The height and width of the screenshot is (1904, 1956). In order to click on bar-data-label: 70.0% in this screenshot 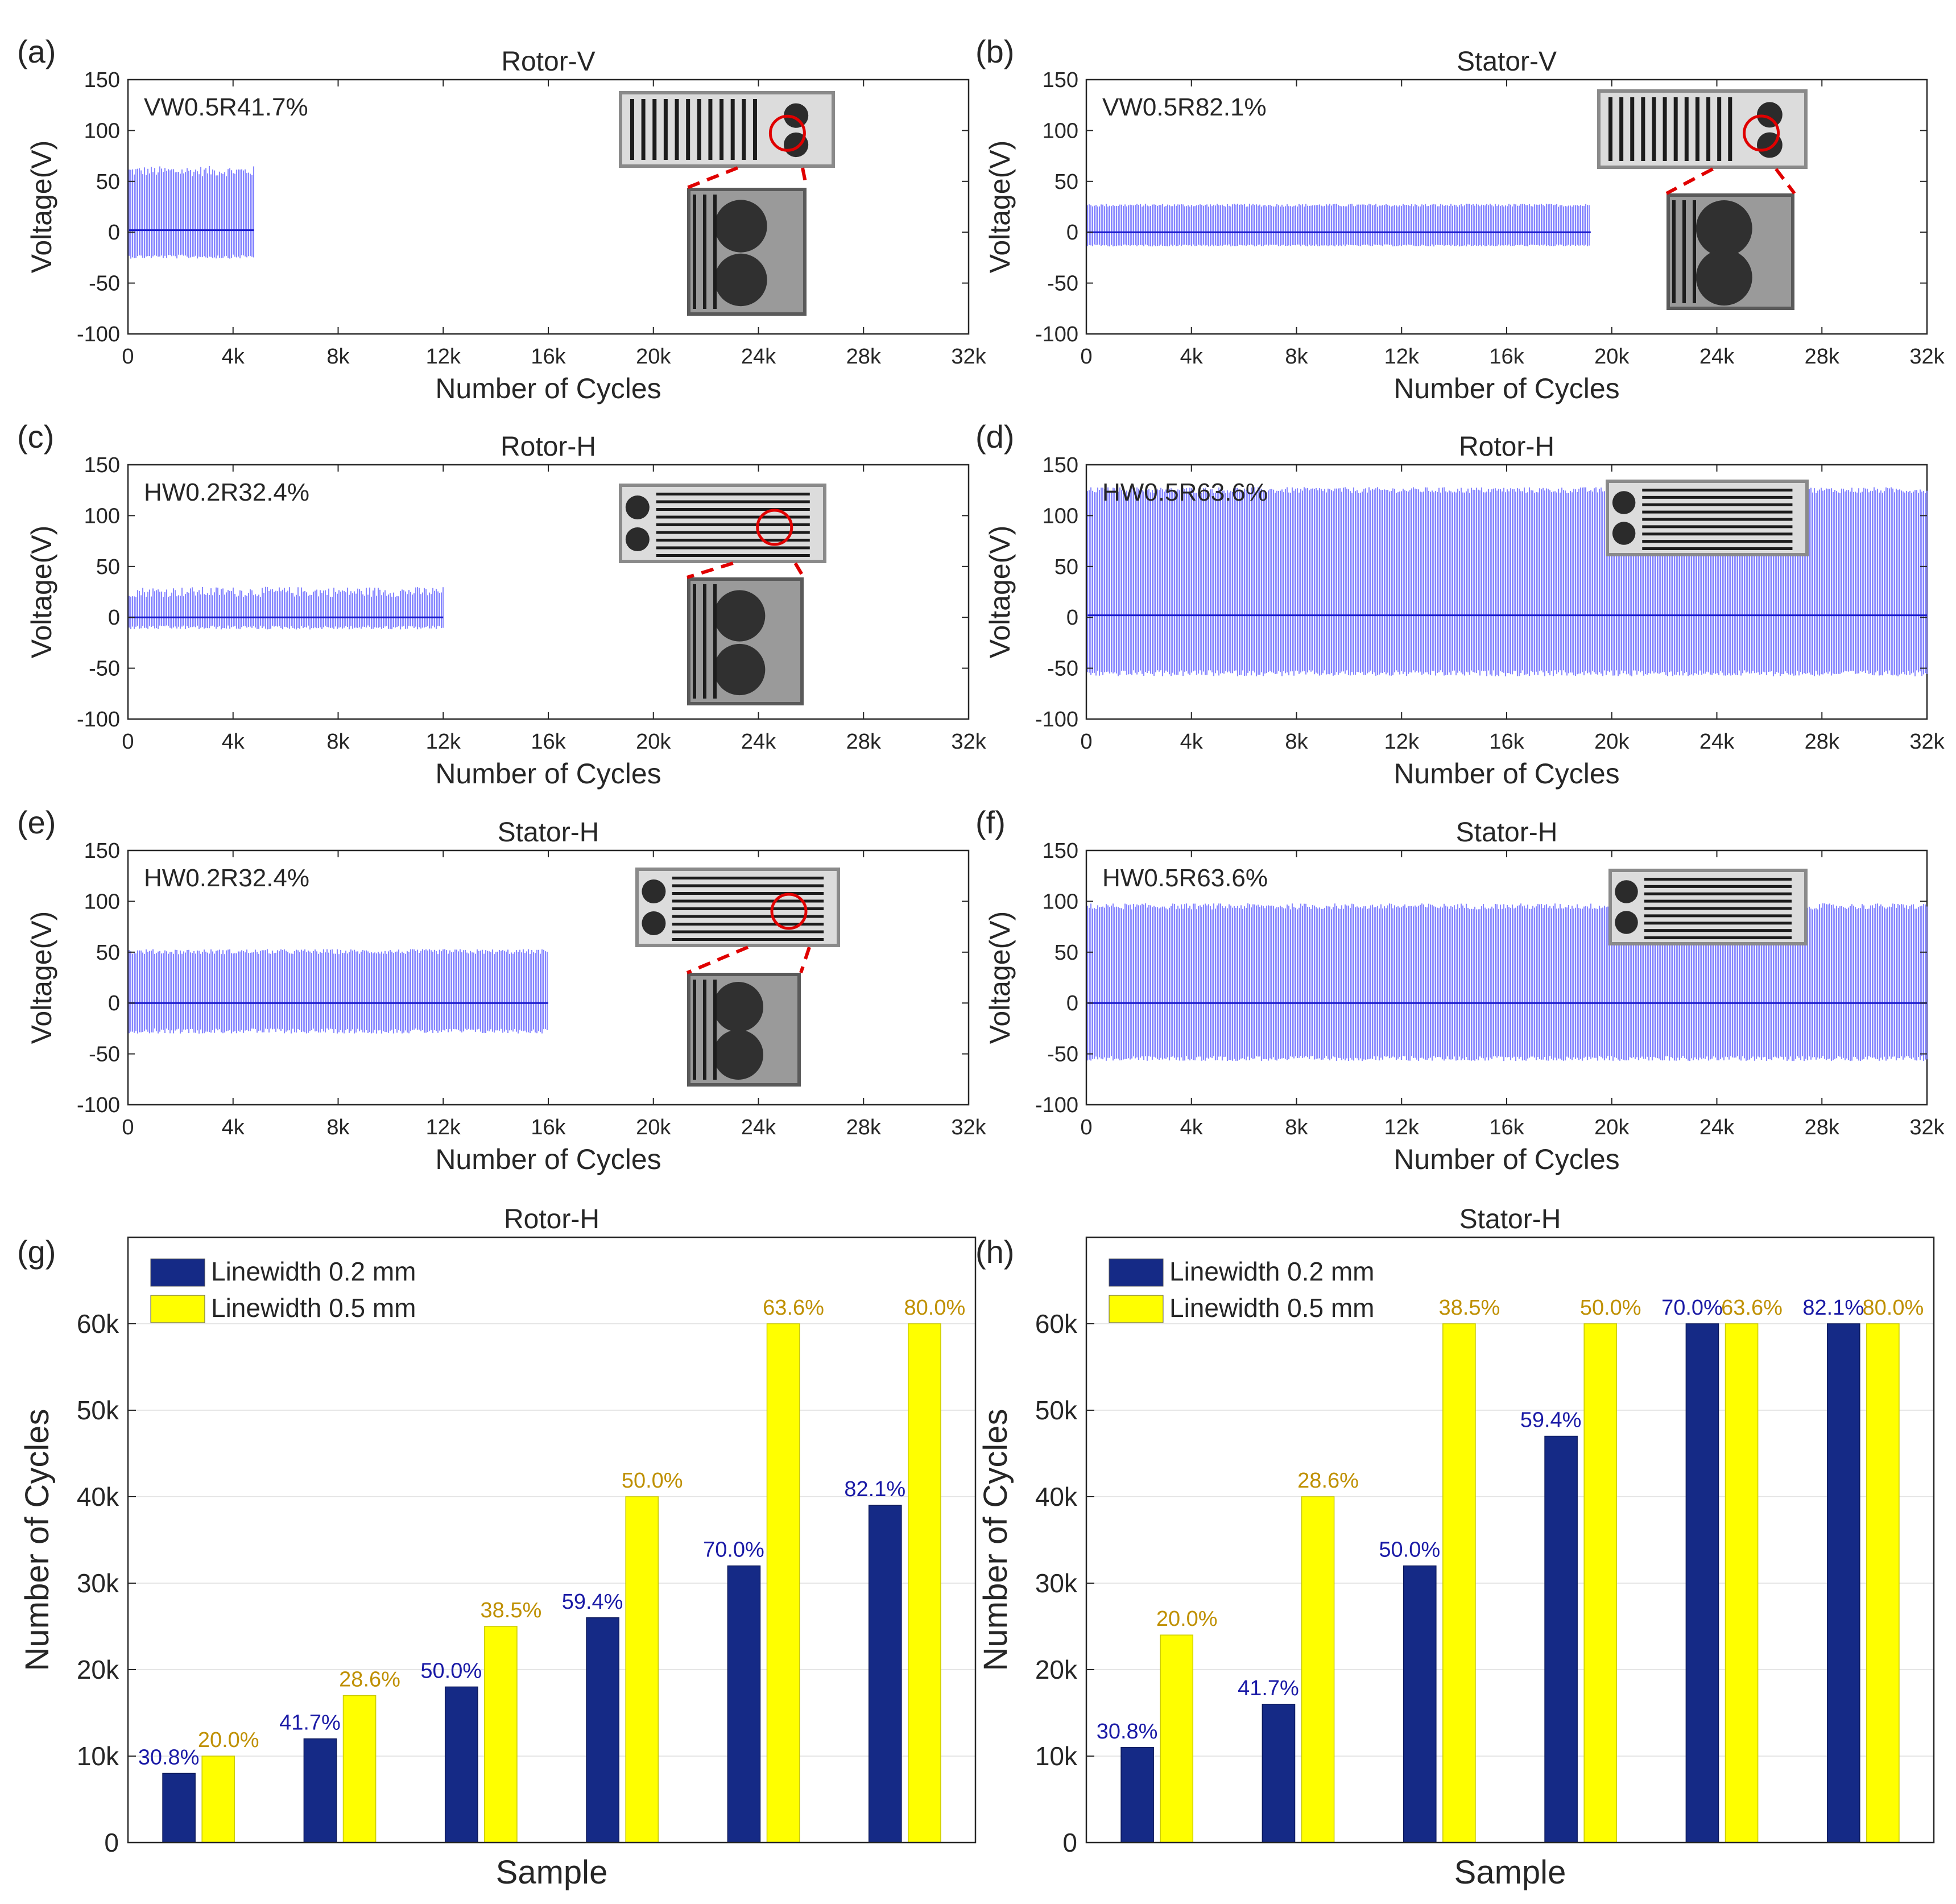, I will do `click(1692, 1308)`.